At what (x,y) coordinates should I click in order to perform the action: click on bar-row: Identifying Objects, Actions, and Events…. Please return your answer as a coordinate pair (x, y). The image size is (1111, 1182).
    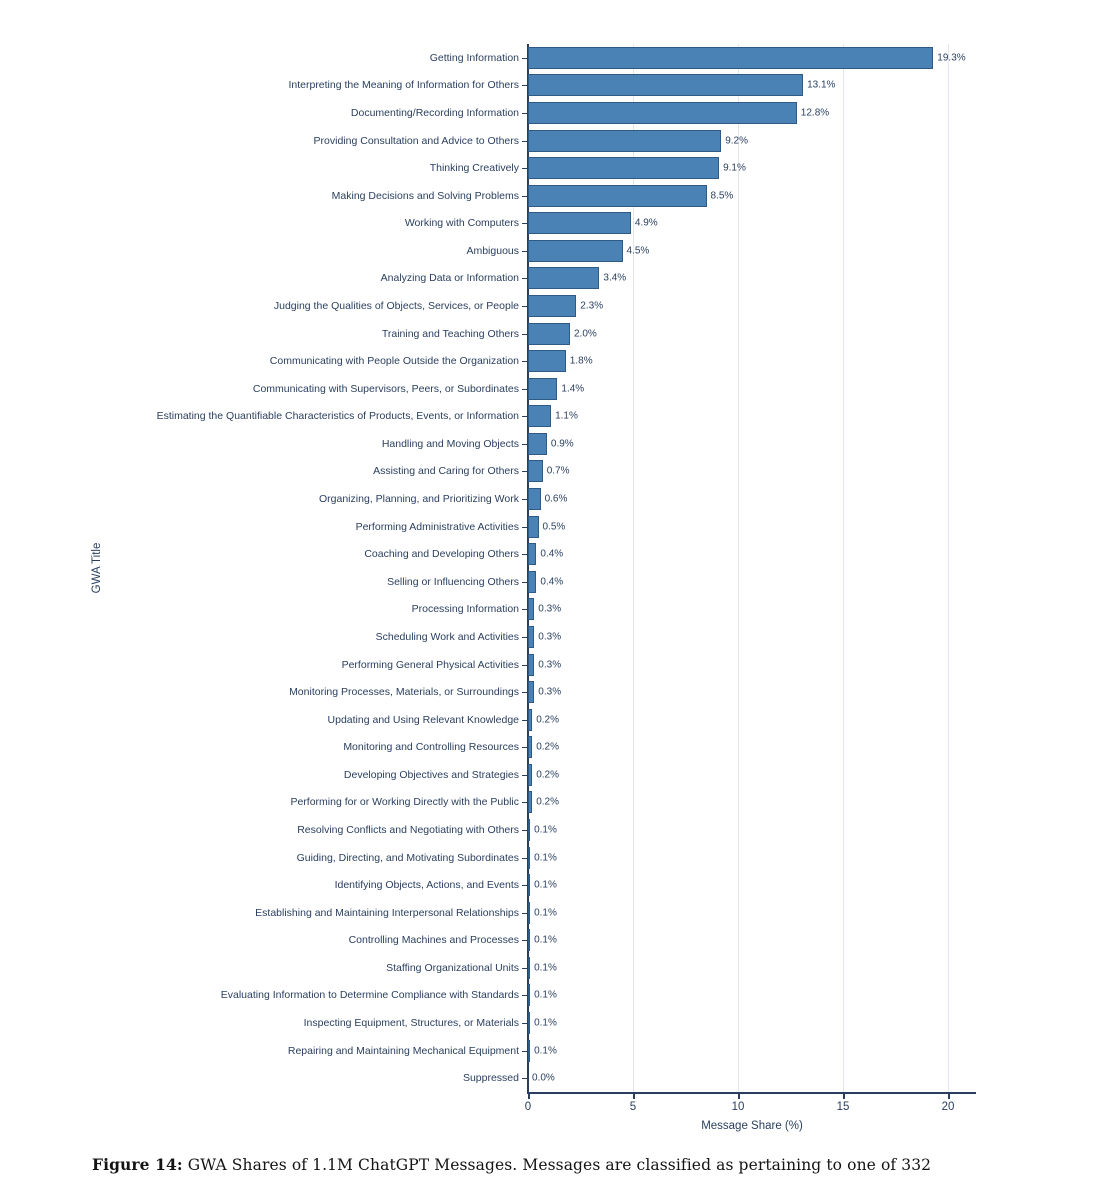
    Looking at the image, I should click on (555, 885).